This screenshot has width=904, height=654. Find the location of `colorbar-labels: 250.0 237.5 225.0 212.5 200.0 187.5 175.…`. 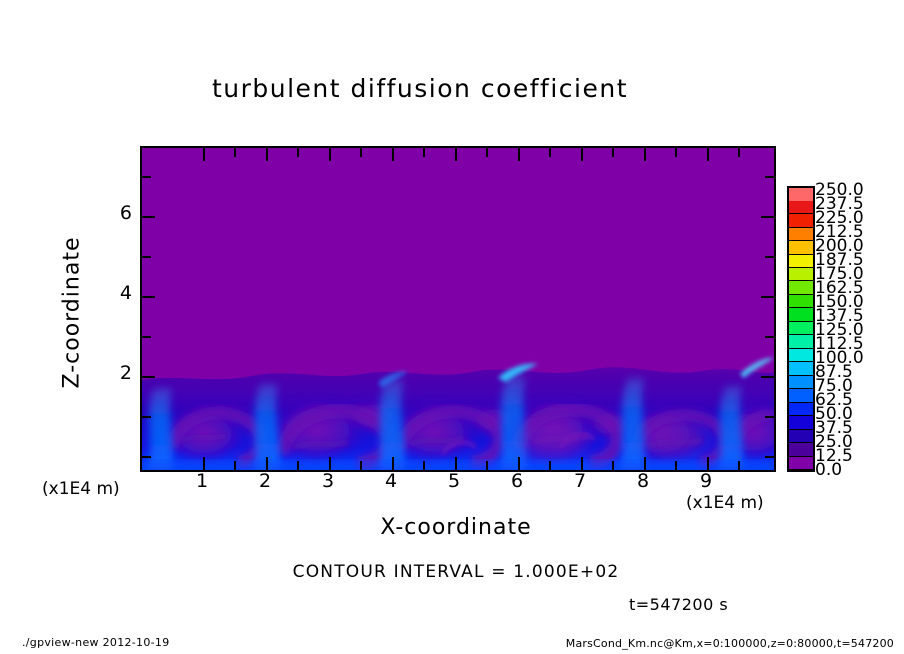

colorbar-labels: 250.0 237.5 225.0 212.5 200.0 187.5 175.… is located at coordinates (855, 329).